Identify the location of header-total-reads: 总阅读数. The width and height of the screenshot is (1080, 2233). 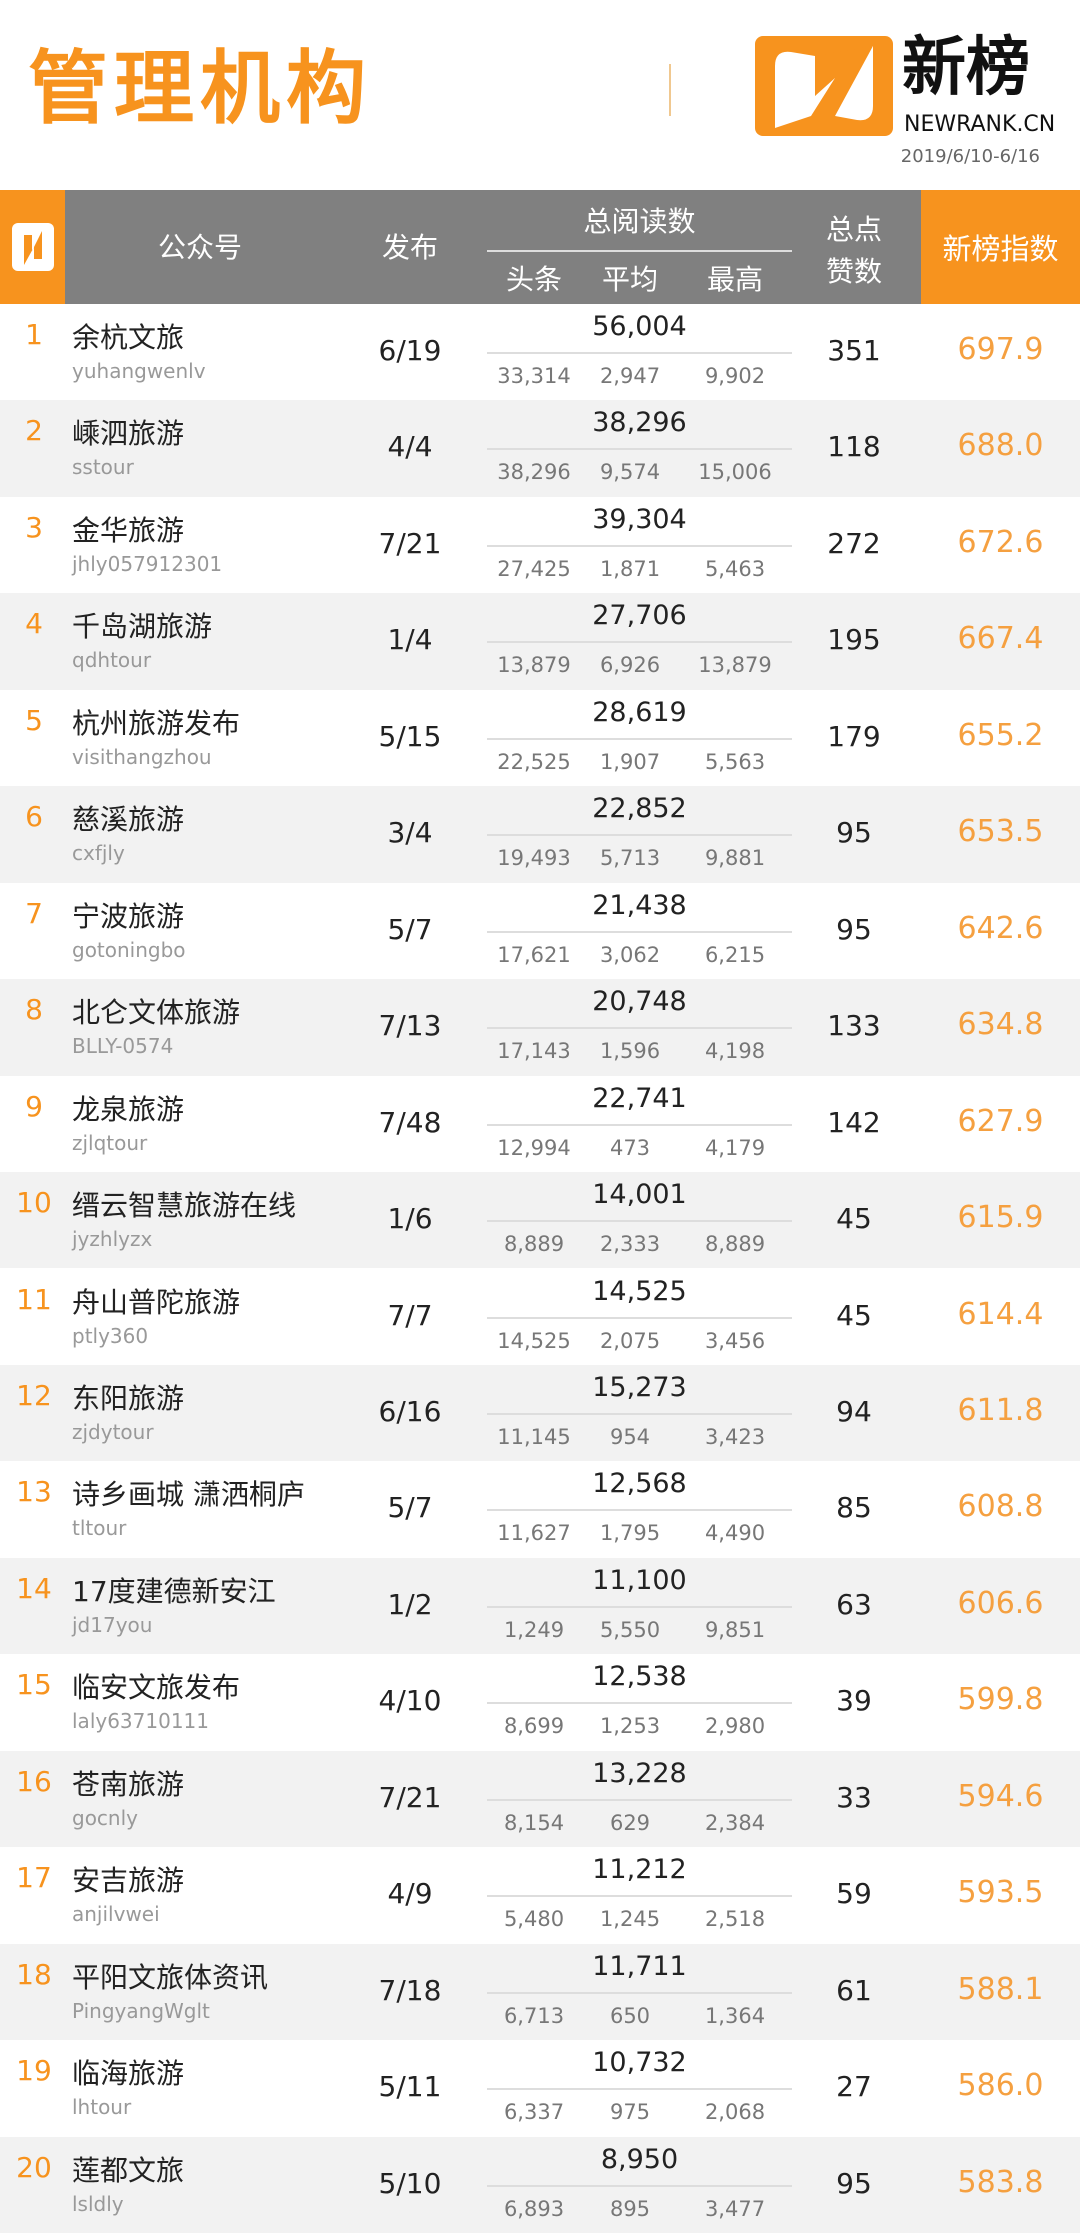
(639, 221).